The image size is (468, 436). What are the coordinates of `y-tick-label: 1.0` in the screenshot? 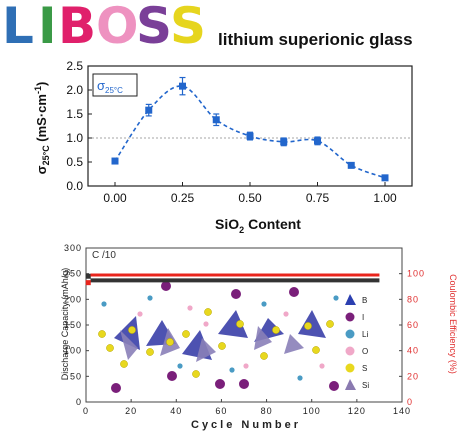 It's located at (74, 138).